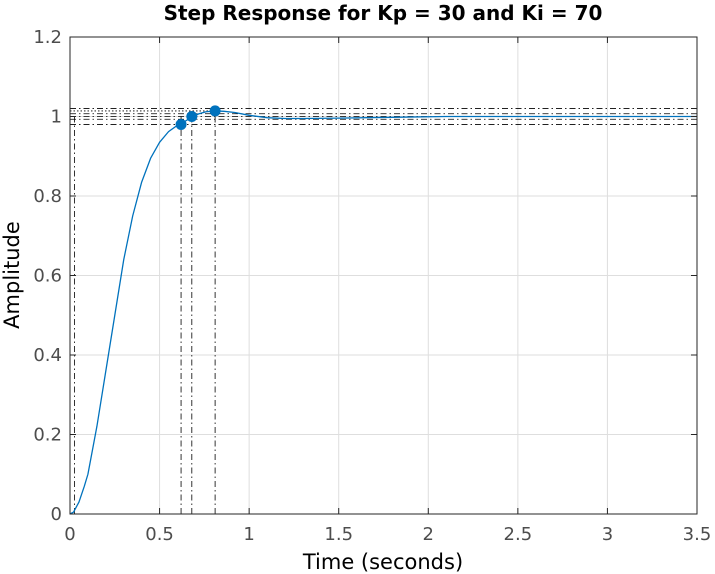  Describe the element at coordinates (697, 534) in the screenshot. I see `x-tick-label: 3.5` at that location.